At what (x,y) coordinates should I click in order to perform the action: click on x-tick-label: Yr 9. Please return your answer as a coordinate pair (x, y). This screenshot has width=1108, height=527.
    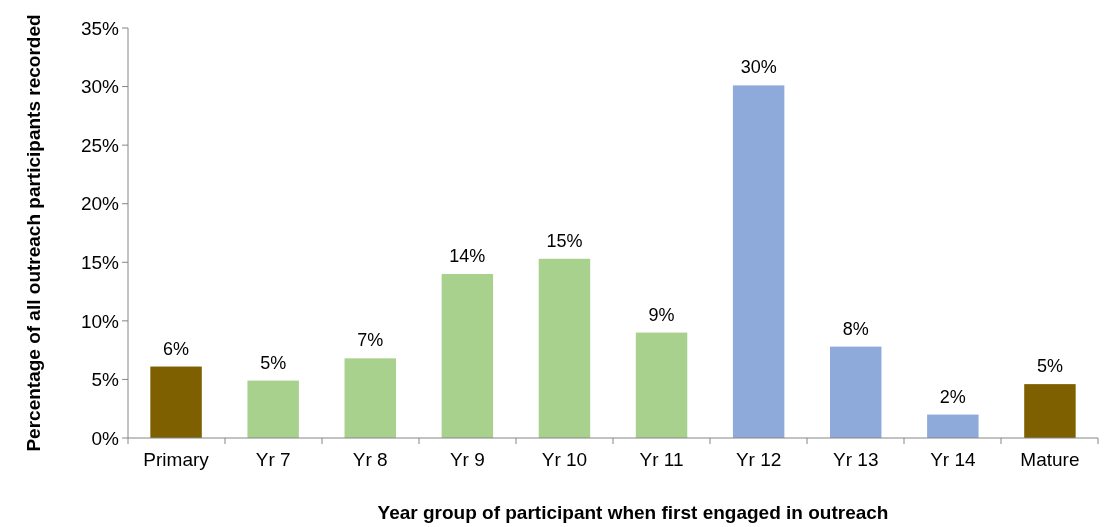
    Looking at the image, I should click on (467, 459).